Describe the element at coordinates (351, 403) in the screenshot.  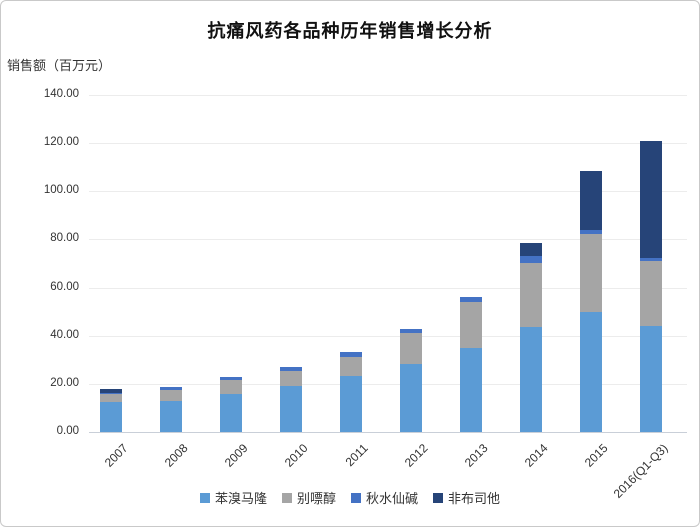
I see `bar-segment-苯溴马隆-2011` at that location.